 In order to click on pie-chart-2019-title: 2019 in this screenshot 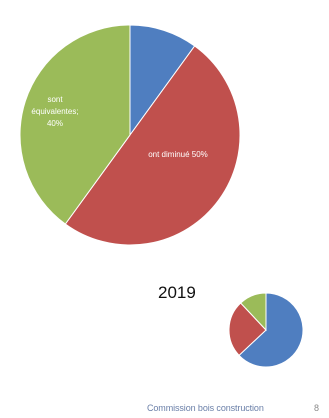, I will do `click(177, 292)`.